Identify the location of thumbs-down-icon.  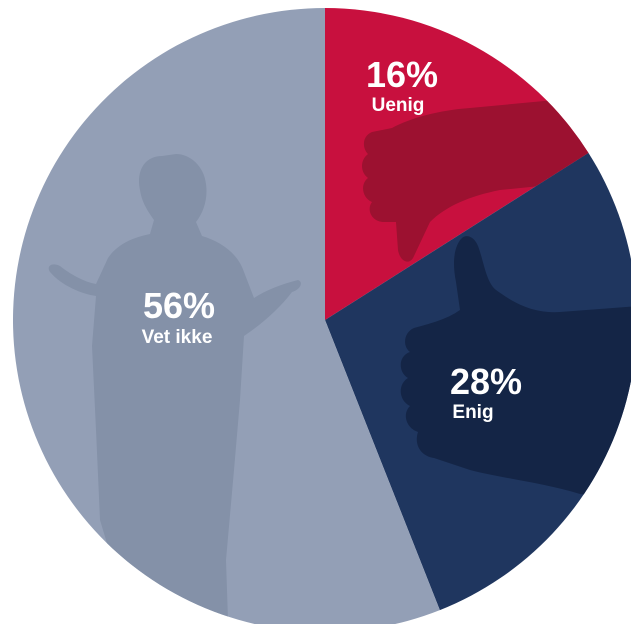
(475, 177).